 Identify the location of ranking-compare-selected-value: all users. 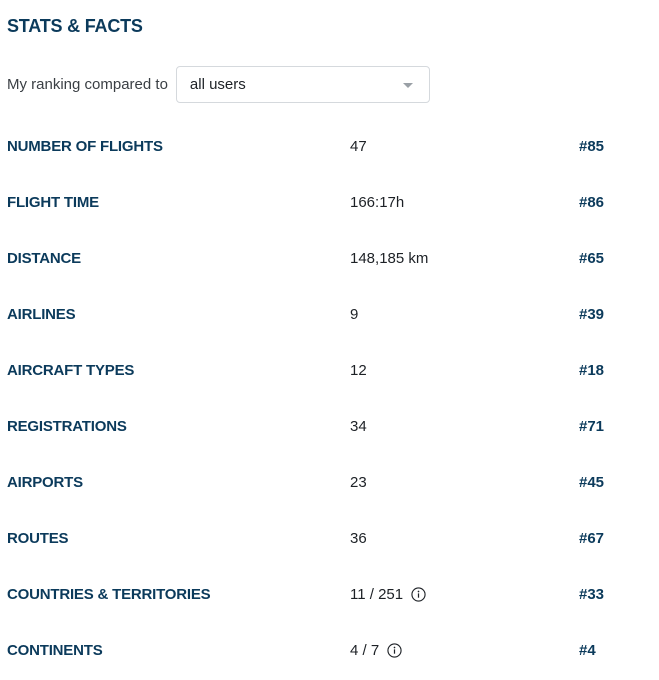
(217, 84).